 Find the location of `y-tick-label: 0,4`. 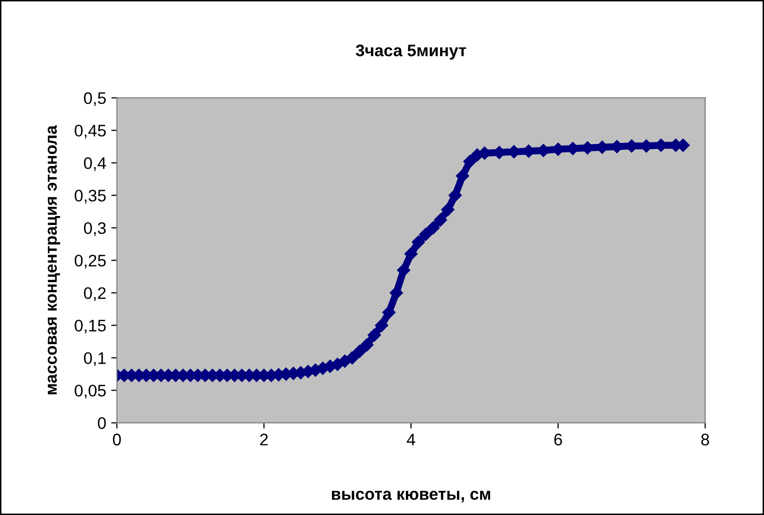

y-tick-label: 0,4 is located at coordinates (95, 164).